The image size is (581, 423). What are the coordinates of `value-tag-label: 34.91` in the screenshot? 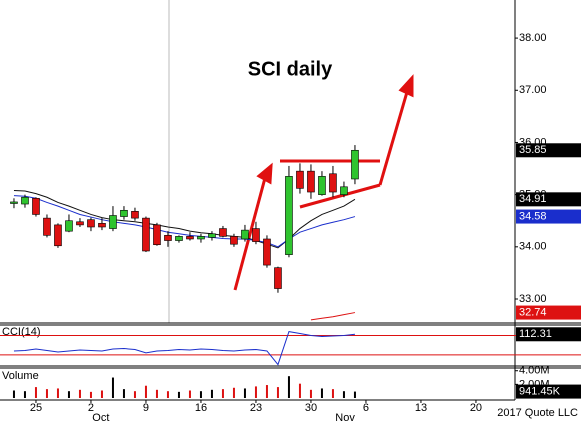 It's located at (533, 199).